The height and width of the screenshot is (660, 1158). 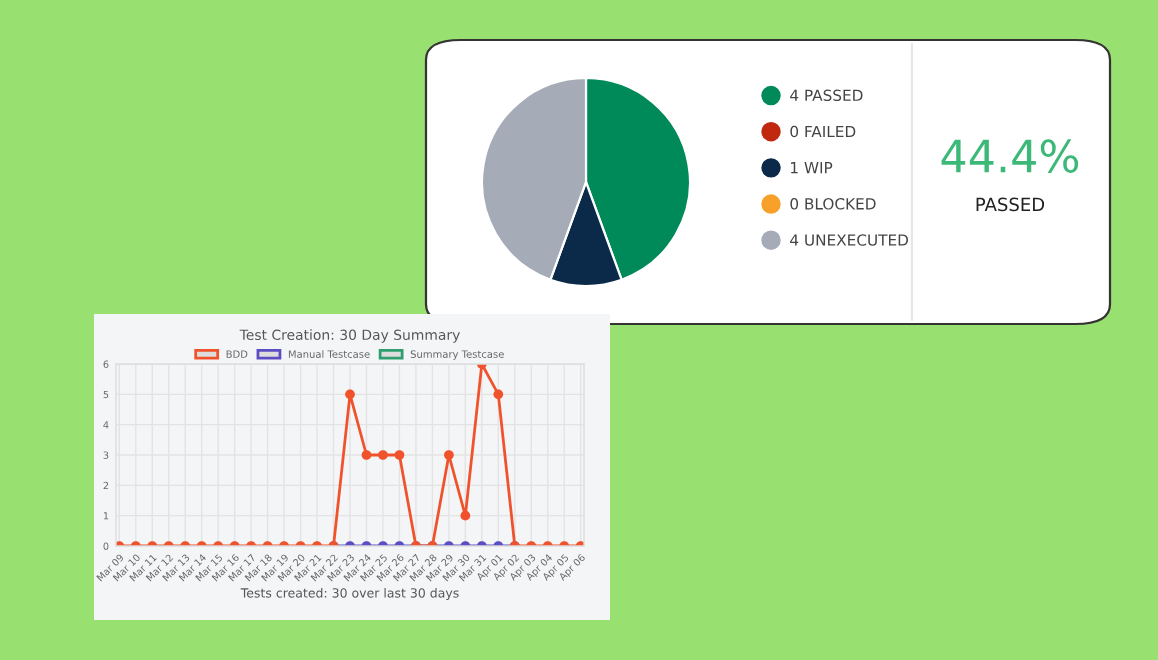 I want to click on text: 44.4%, so click(x=1010, y=156).